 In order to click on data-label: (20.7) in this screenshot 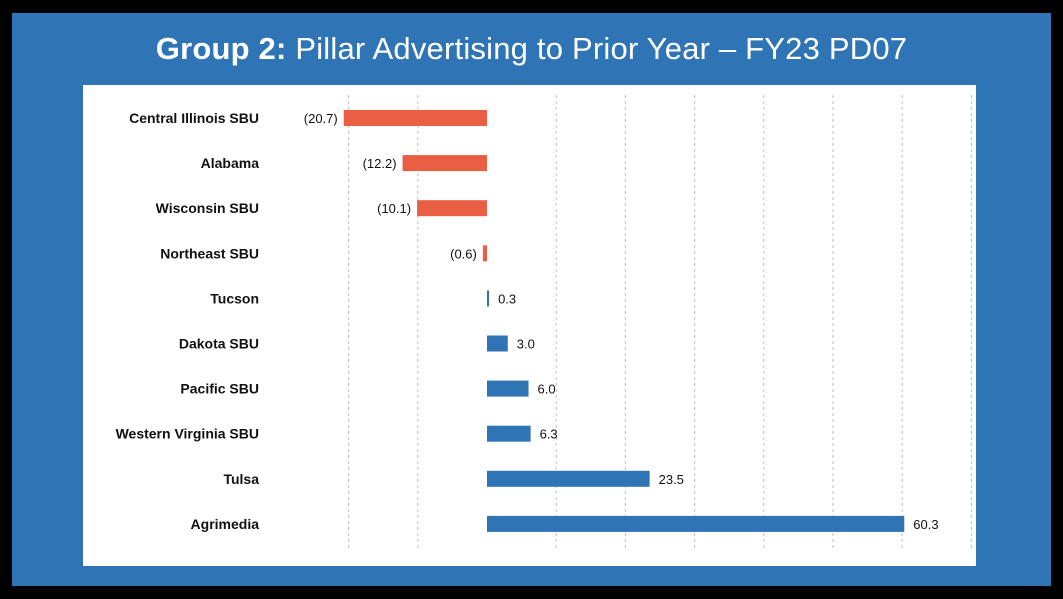, I will do `click(321, 118)`.